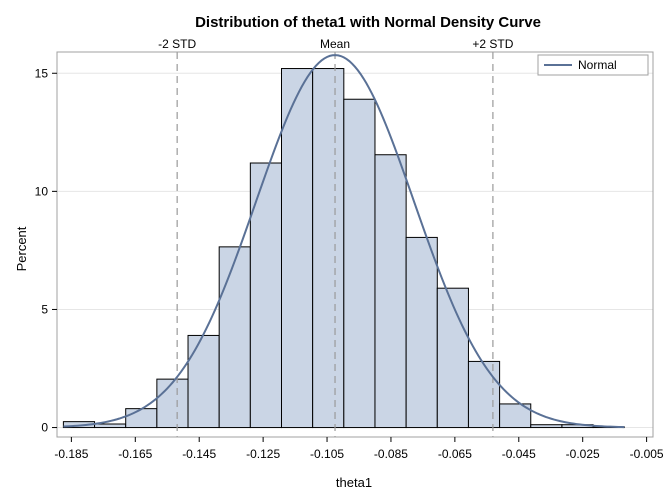  I want to click on y-tick-label: 0, so click(44, 428).